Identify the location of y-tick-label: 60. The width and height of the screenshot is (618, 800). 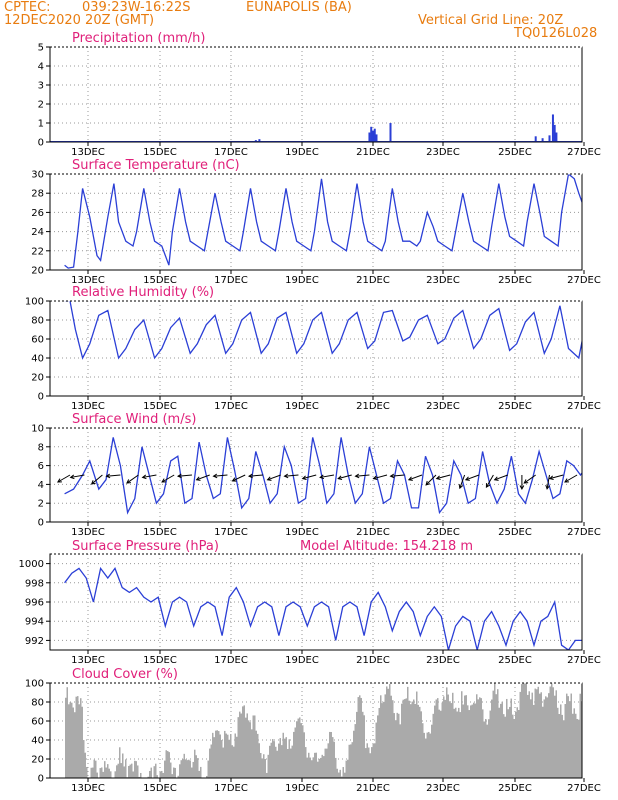
(37, 722).